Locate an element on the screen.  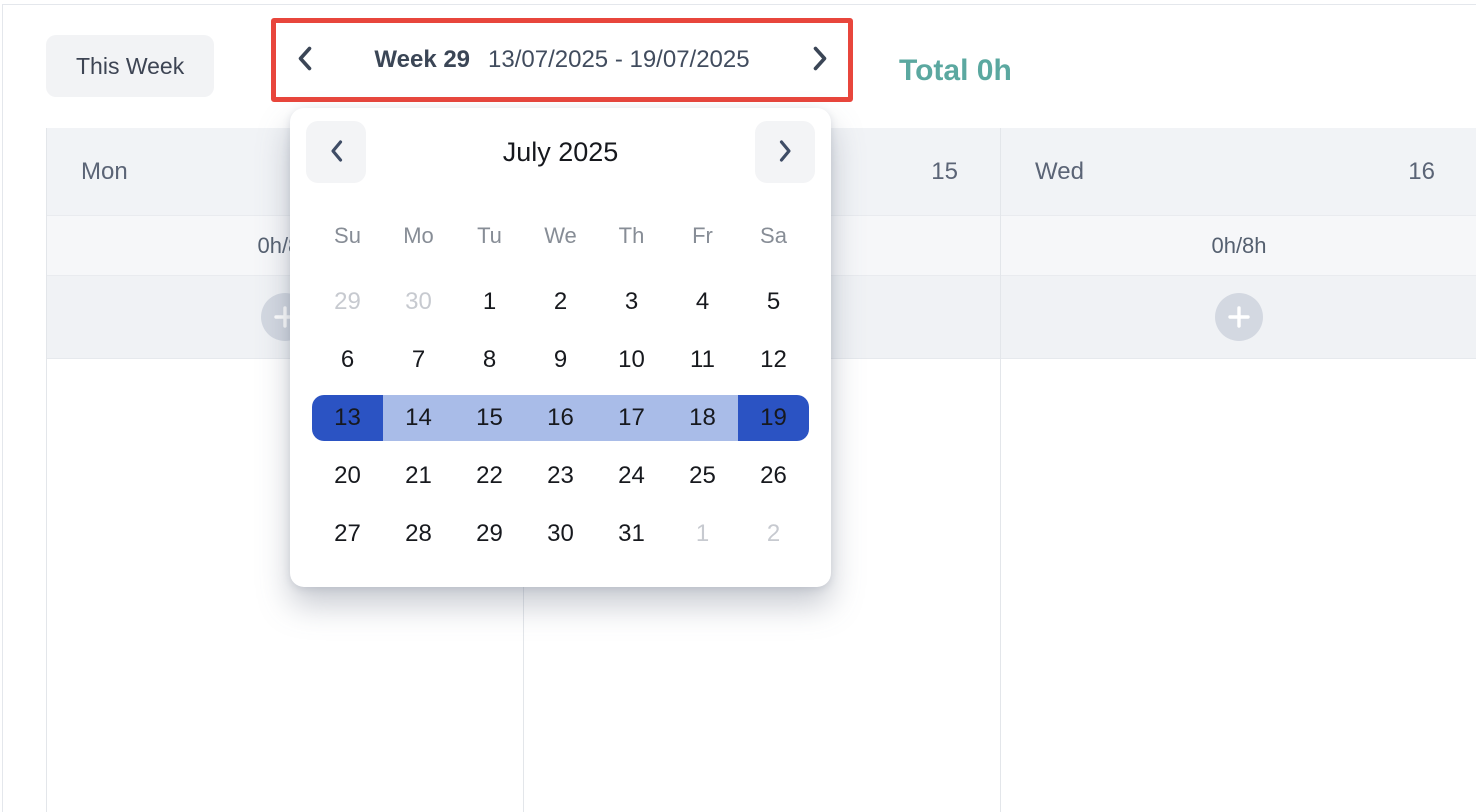
previous-month-button is located at coordinates (336, 152).